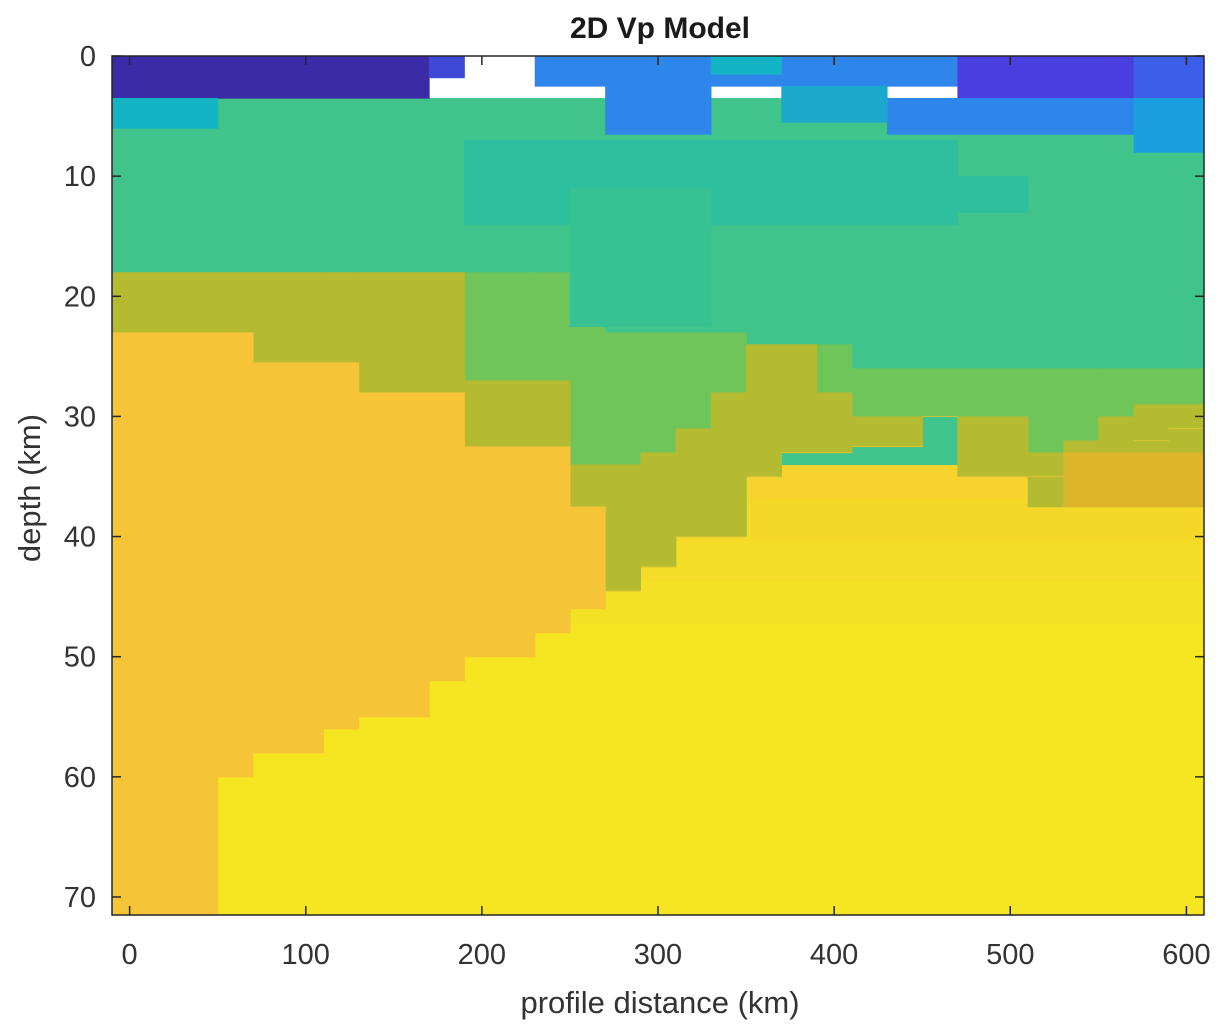 This screenshot has height=1030, width=1231. I want to click on x-tick-label: 0, so click(130, 955).